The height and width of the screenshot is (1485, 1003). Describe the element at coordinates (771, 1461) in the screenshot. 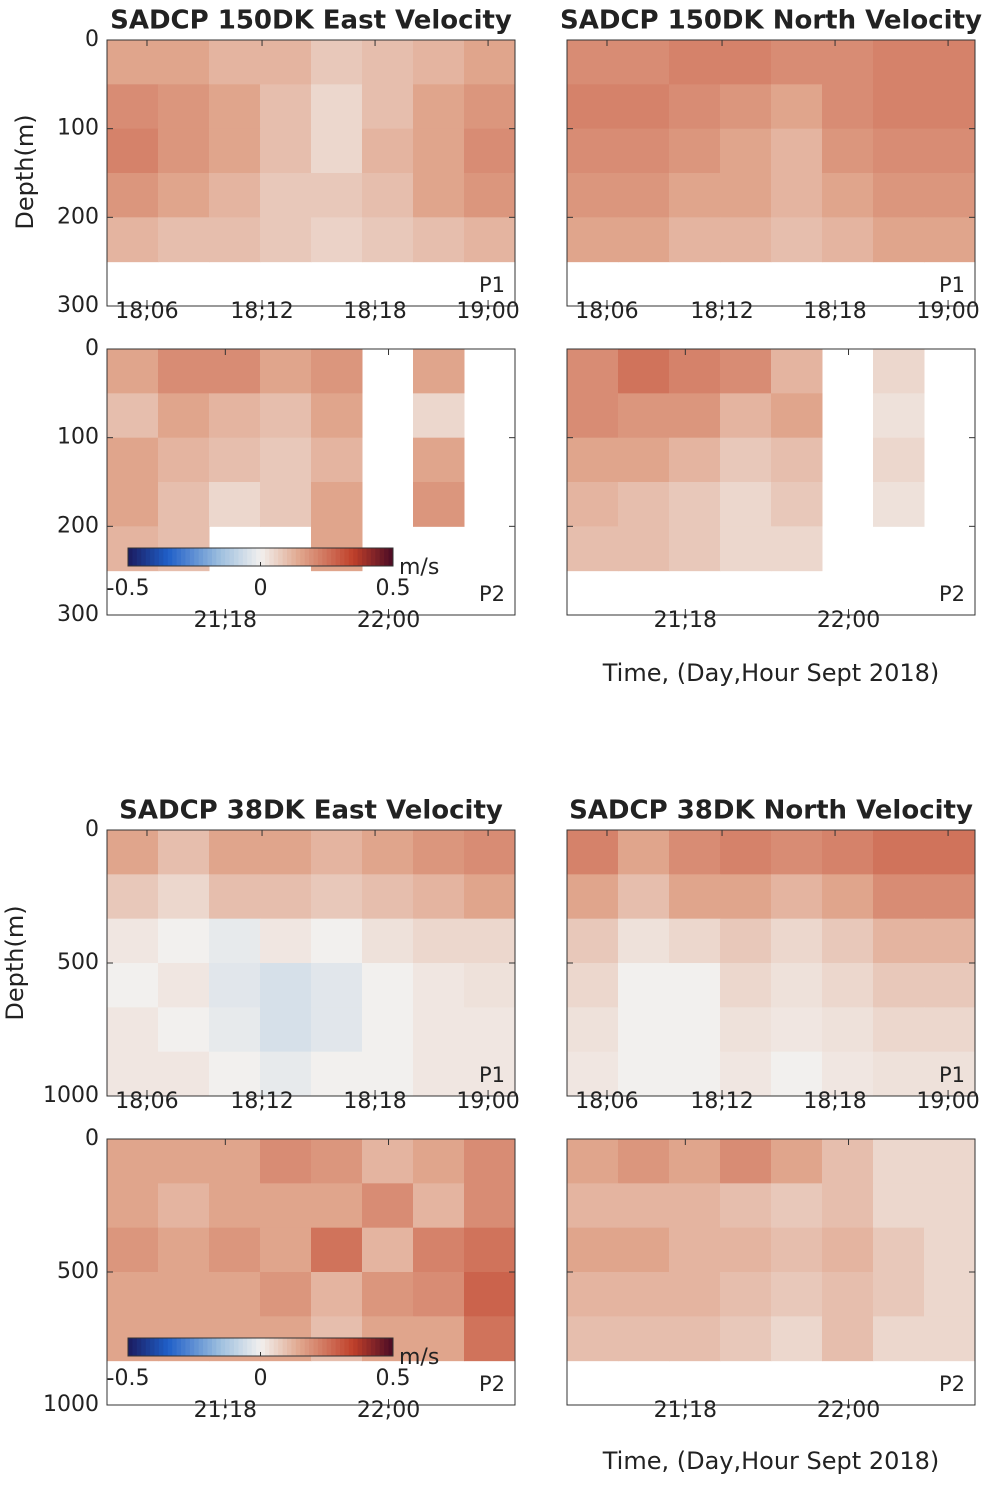

I see `x-axis-label: Time, (Day,Hour Sept 2018)` at that location.